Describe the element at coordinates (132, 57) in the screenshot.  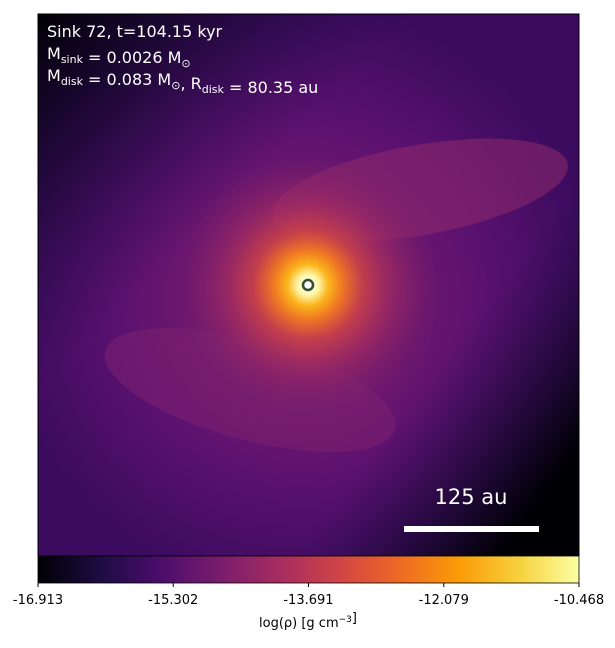
I see `text: = 0.0026 M` at that location.